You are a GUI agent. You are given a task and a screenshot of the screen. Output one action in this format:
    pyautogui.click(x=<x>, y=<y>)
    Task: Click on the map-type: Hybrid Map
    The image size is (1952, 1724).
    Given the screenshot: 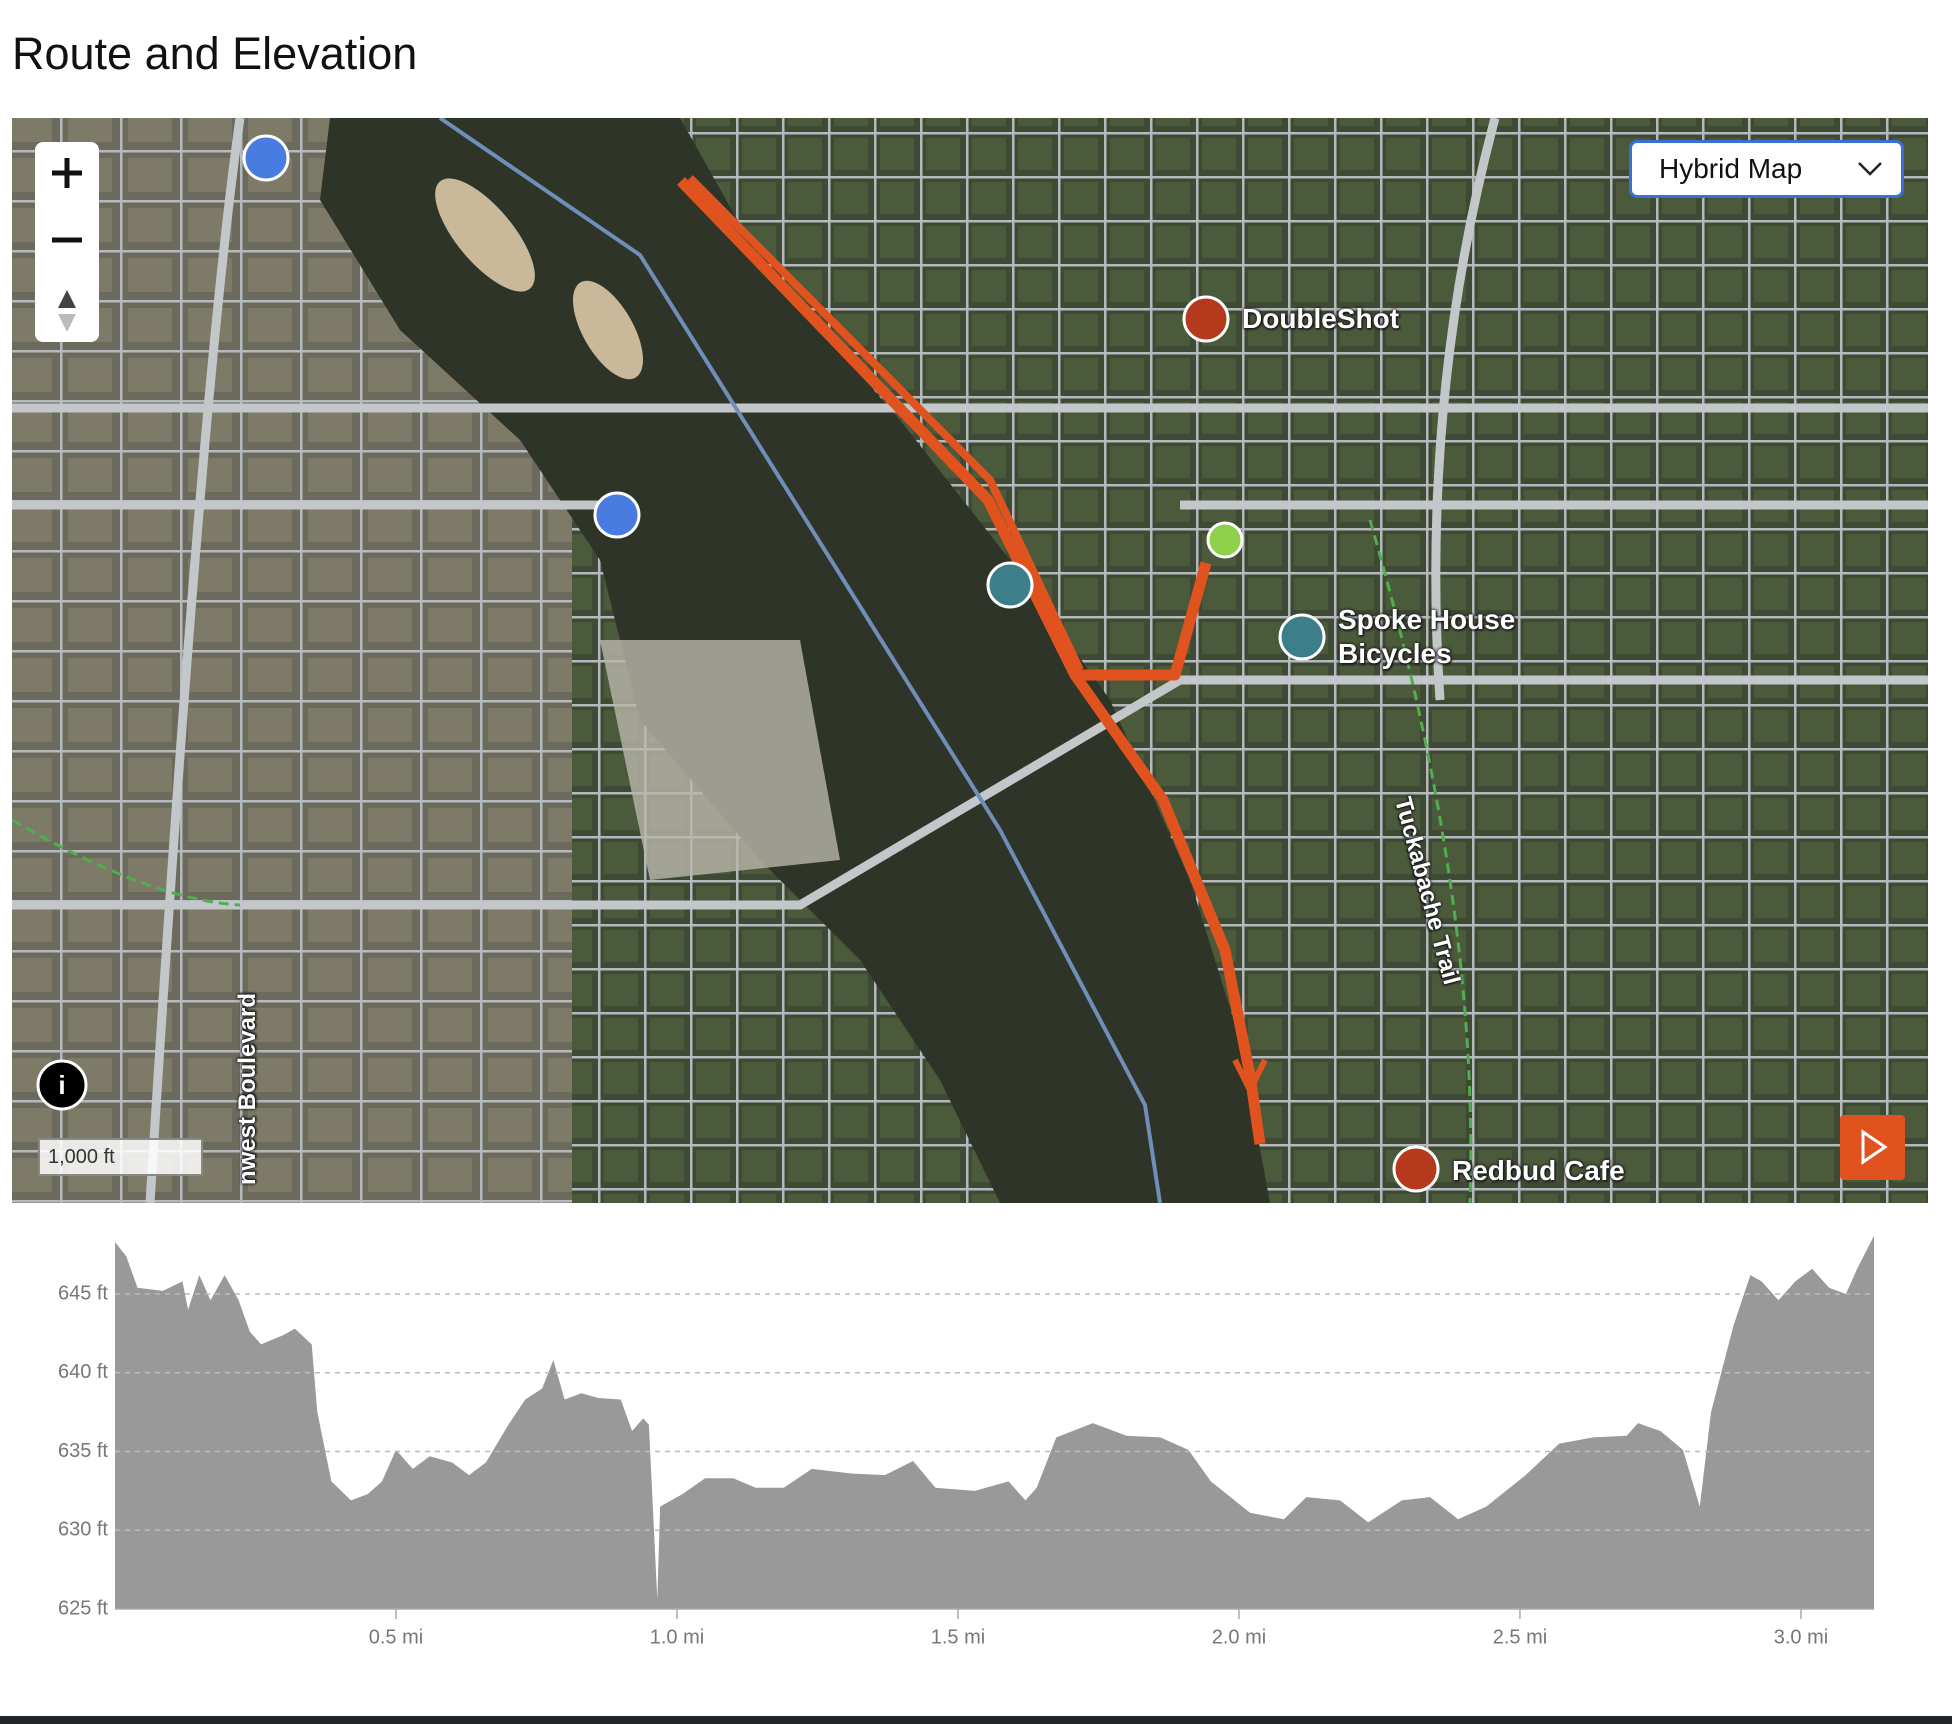 What is the action you would take?
    pyautogui.click(x=1731, y=168)
    